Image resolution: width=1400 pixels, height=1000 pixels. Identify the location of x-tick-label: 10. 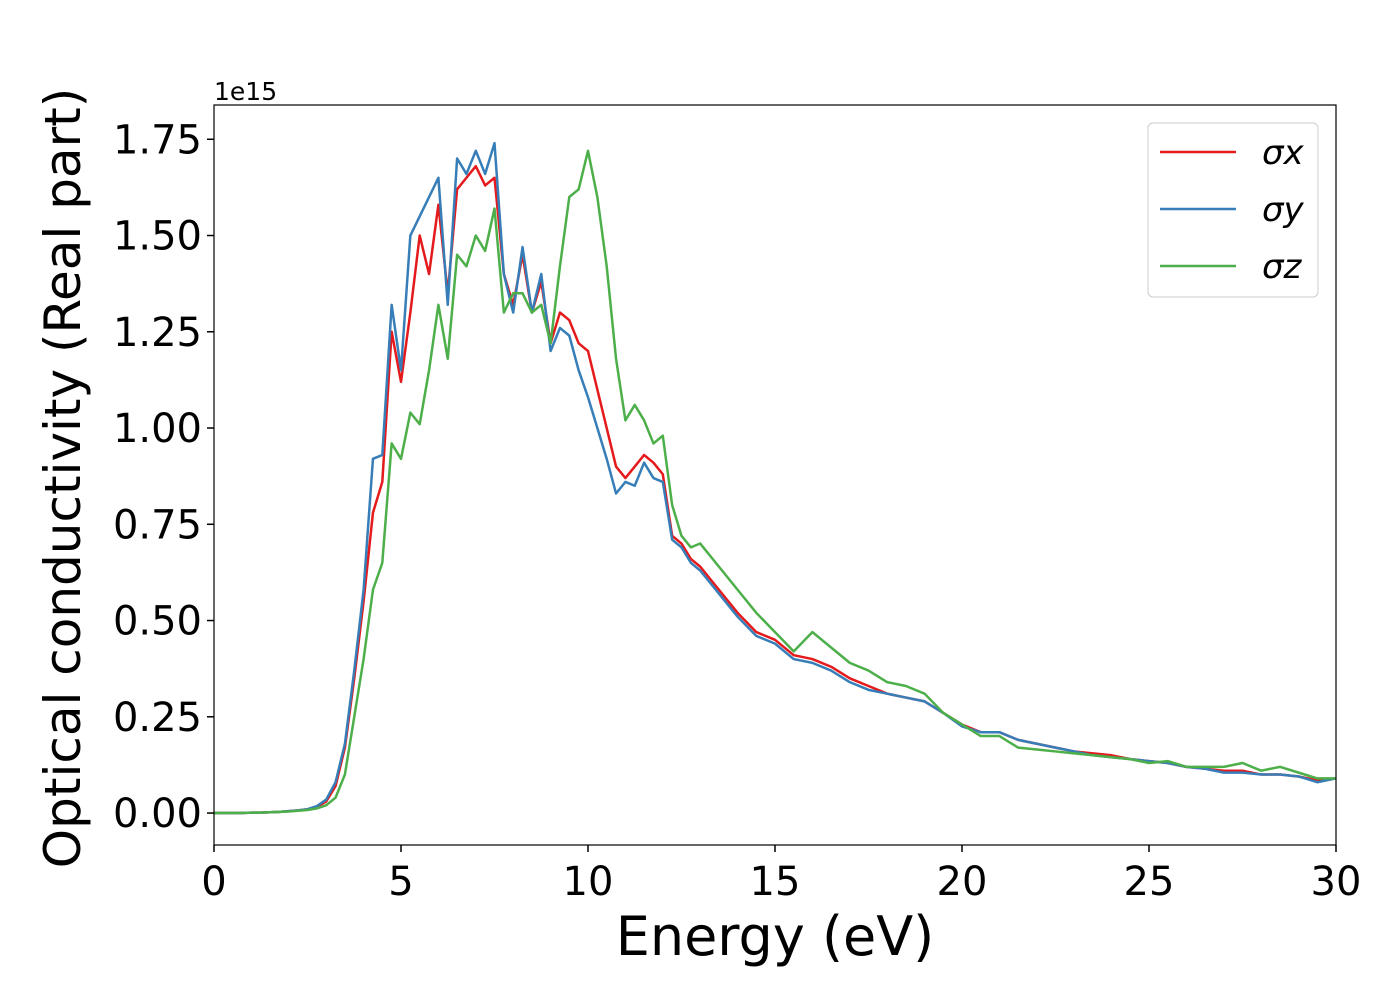
(588, 882).